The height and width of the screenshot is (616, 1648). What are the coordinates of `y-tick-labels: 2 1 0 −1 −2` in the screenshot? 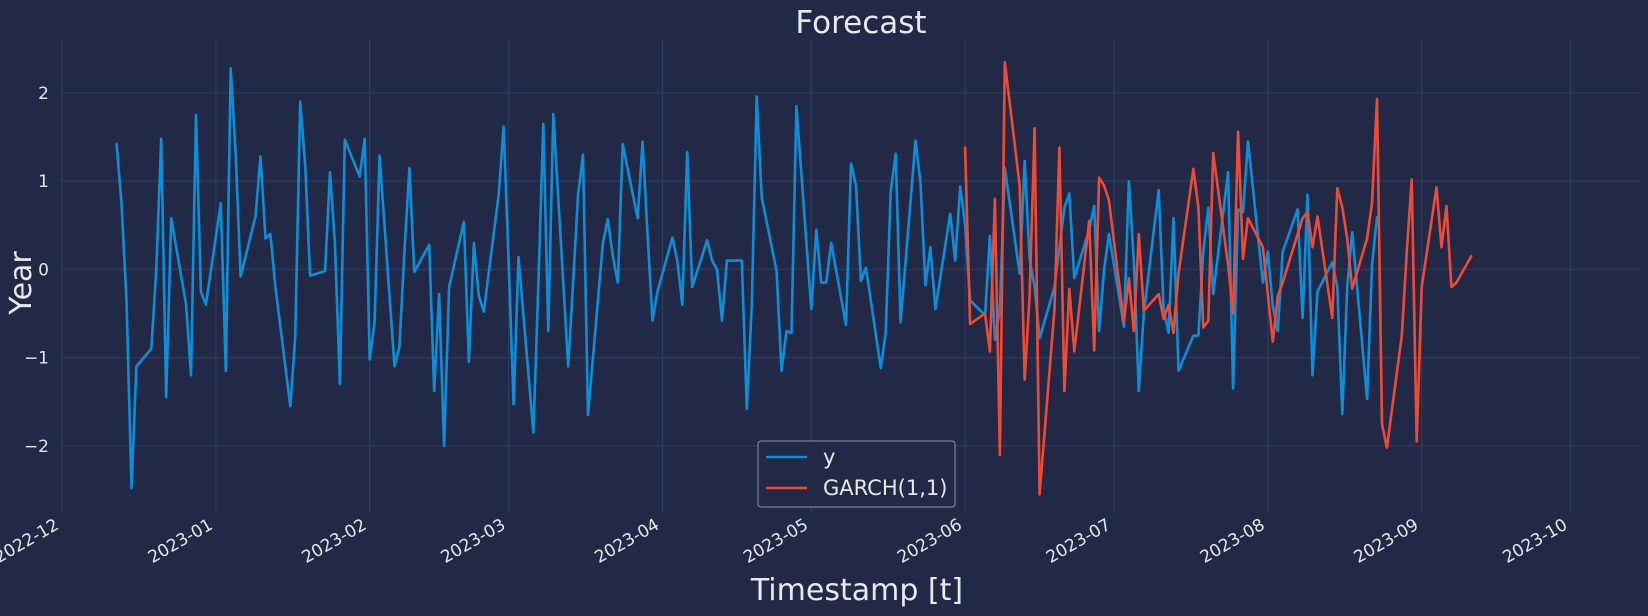 It's located at (36, 270).